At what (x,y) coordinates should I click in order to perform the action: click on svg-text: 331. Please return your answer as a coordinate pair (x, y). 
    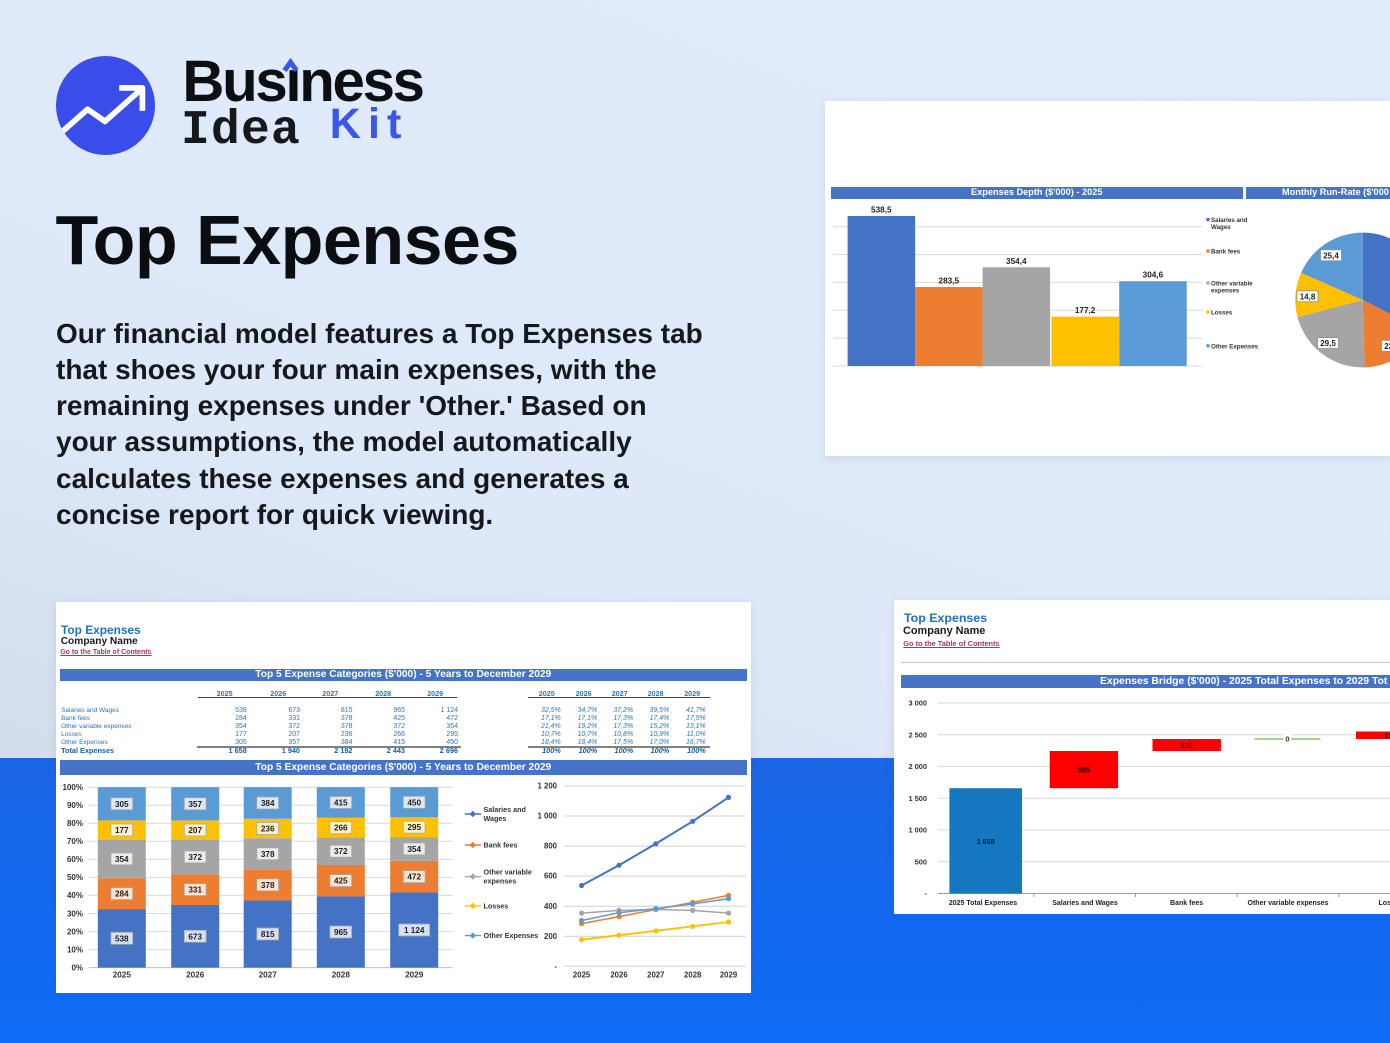
    Looking at the image, I should click on (195, 890).